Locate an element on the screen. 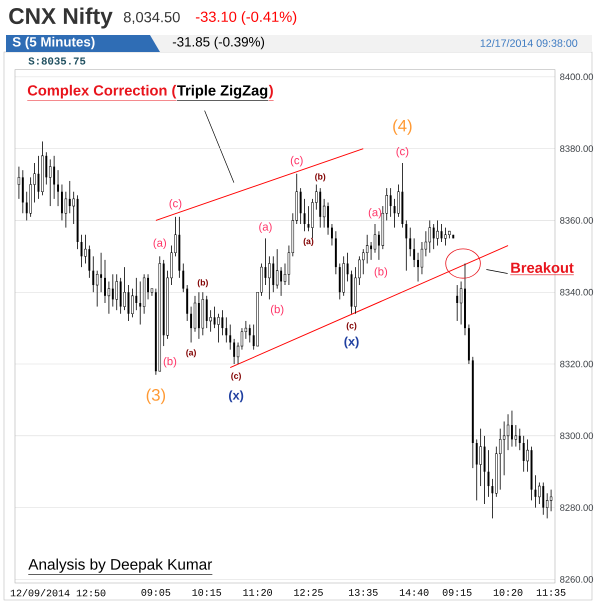 Image resolution: width=598 pixels, height=606 pixels. annotation: (3) is located at coordinates (156, 396).